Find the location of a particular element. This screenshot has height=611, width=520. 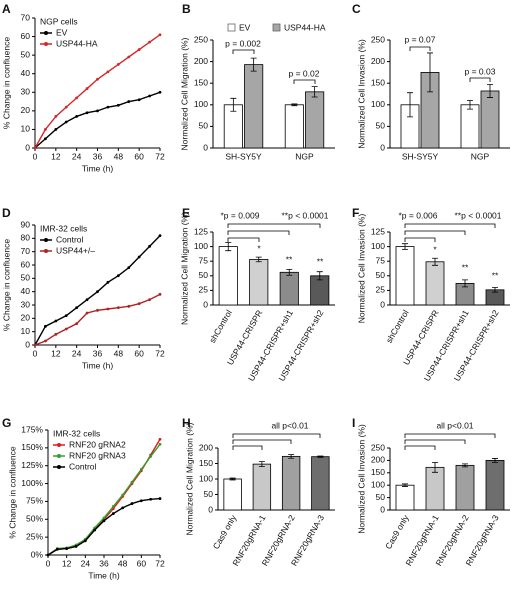

annotation: *p = 0.009 is located at coordinates (240, 215).